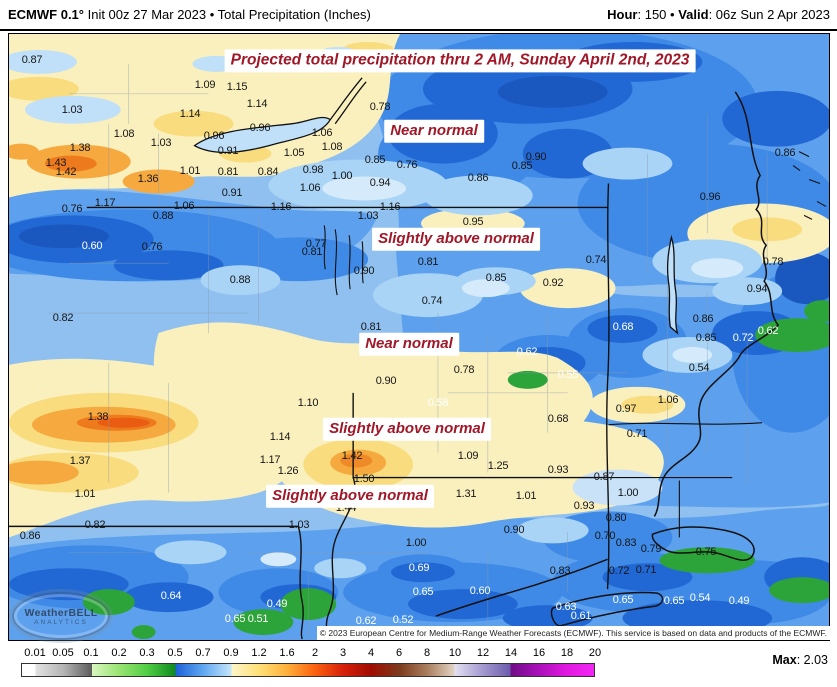 This screenshot has width=837, height=687. What do you see at coordinates (163, 216) in the screenshot?
I see `precip-value-label: 0.88` at bounding box center [163, 216].